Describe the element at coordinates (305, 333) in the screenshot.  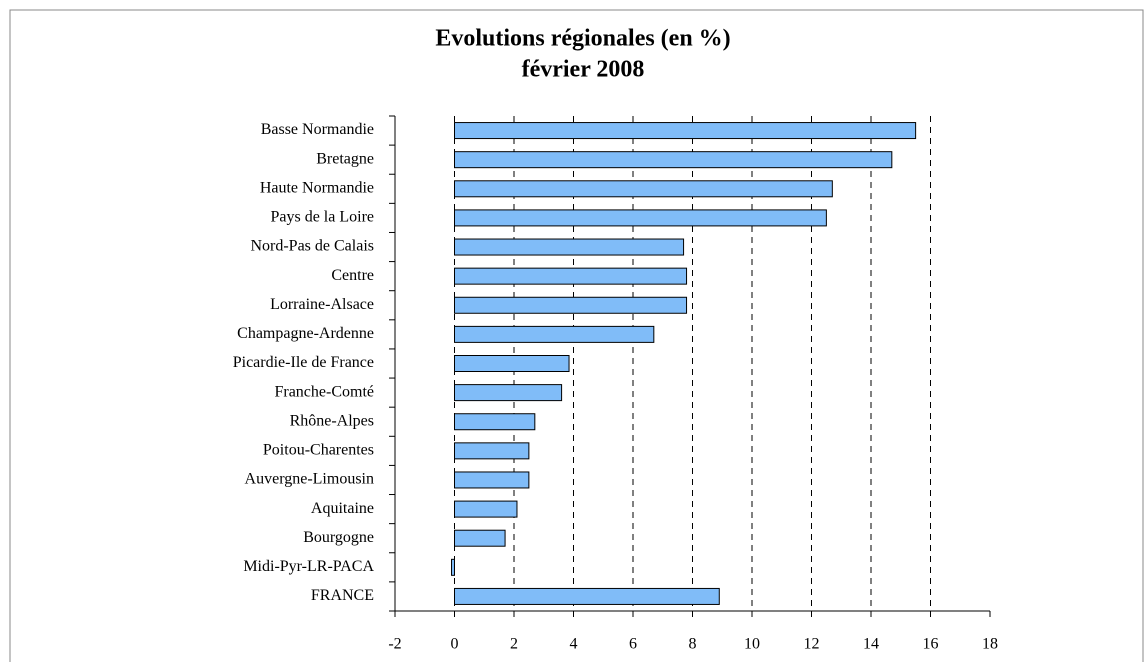
I see `y-tick-label: Champagne-Ardenne` at that location.